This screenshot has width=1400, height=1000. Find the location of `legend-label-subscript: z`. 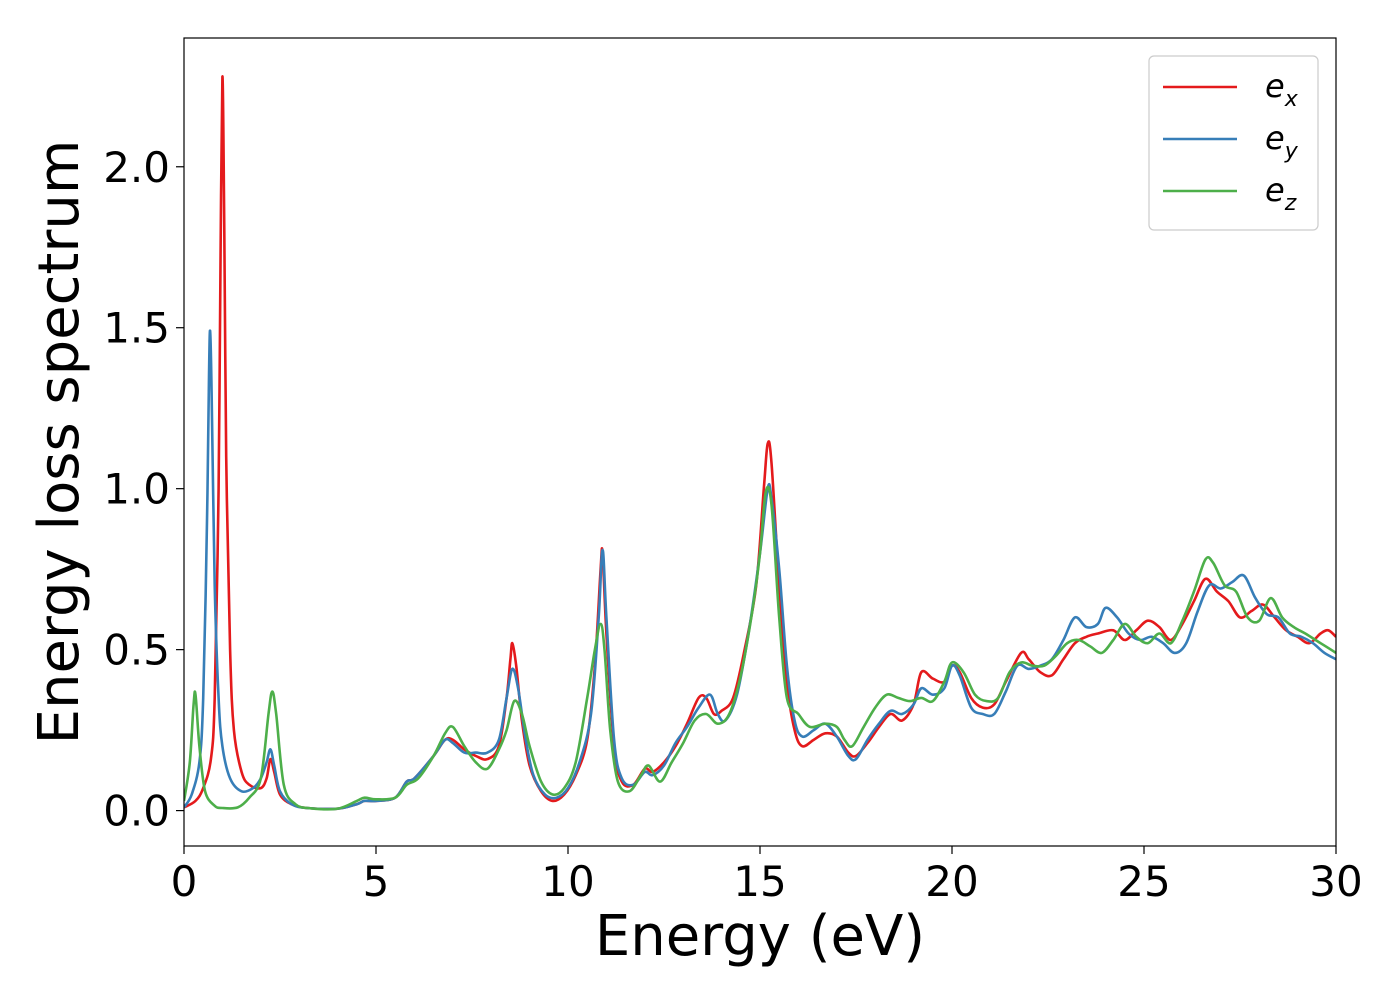

legend-label-subscript: z is located at coordinates (1290, 203).